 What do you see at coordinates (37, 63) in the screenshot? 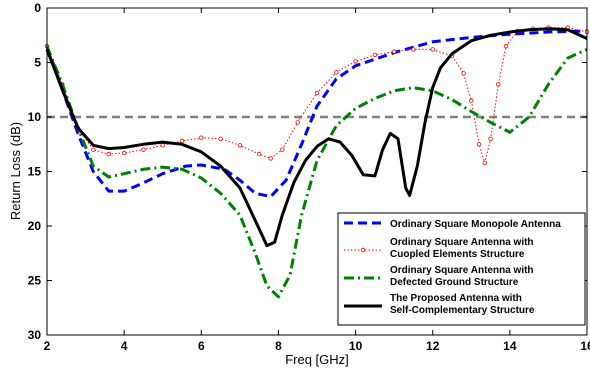
I see `y-tick-label: 5` at bounding box center [37, 63].